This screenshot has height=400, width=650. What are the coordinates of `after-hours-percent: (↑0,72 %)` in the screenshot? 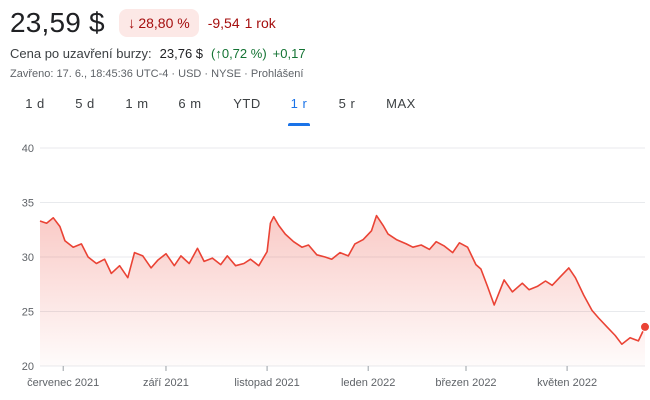 It's located at (239, 53).